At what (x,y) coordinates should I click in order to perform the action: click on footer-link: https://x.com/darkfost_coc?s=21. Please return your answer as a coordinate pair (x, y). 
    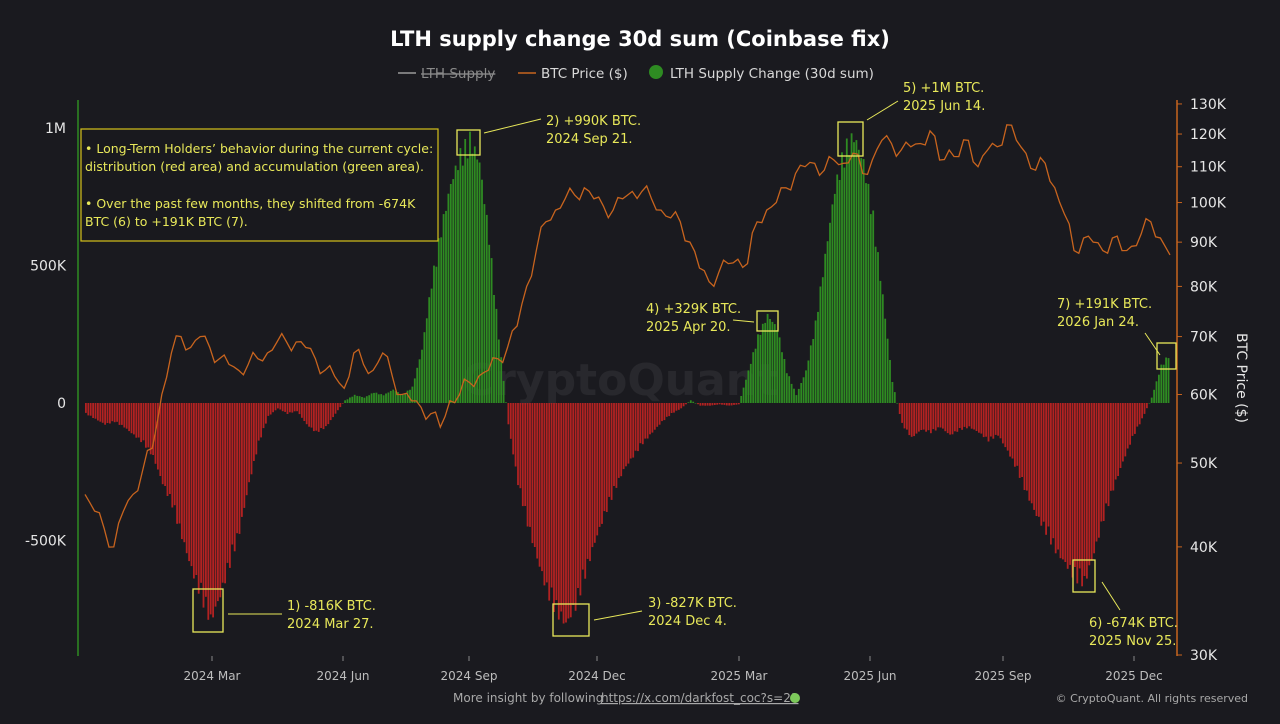
    Looking at the image, I should click on (699, 698).